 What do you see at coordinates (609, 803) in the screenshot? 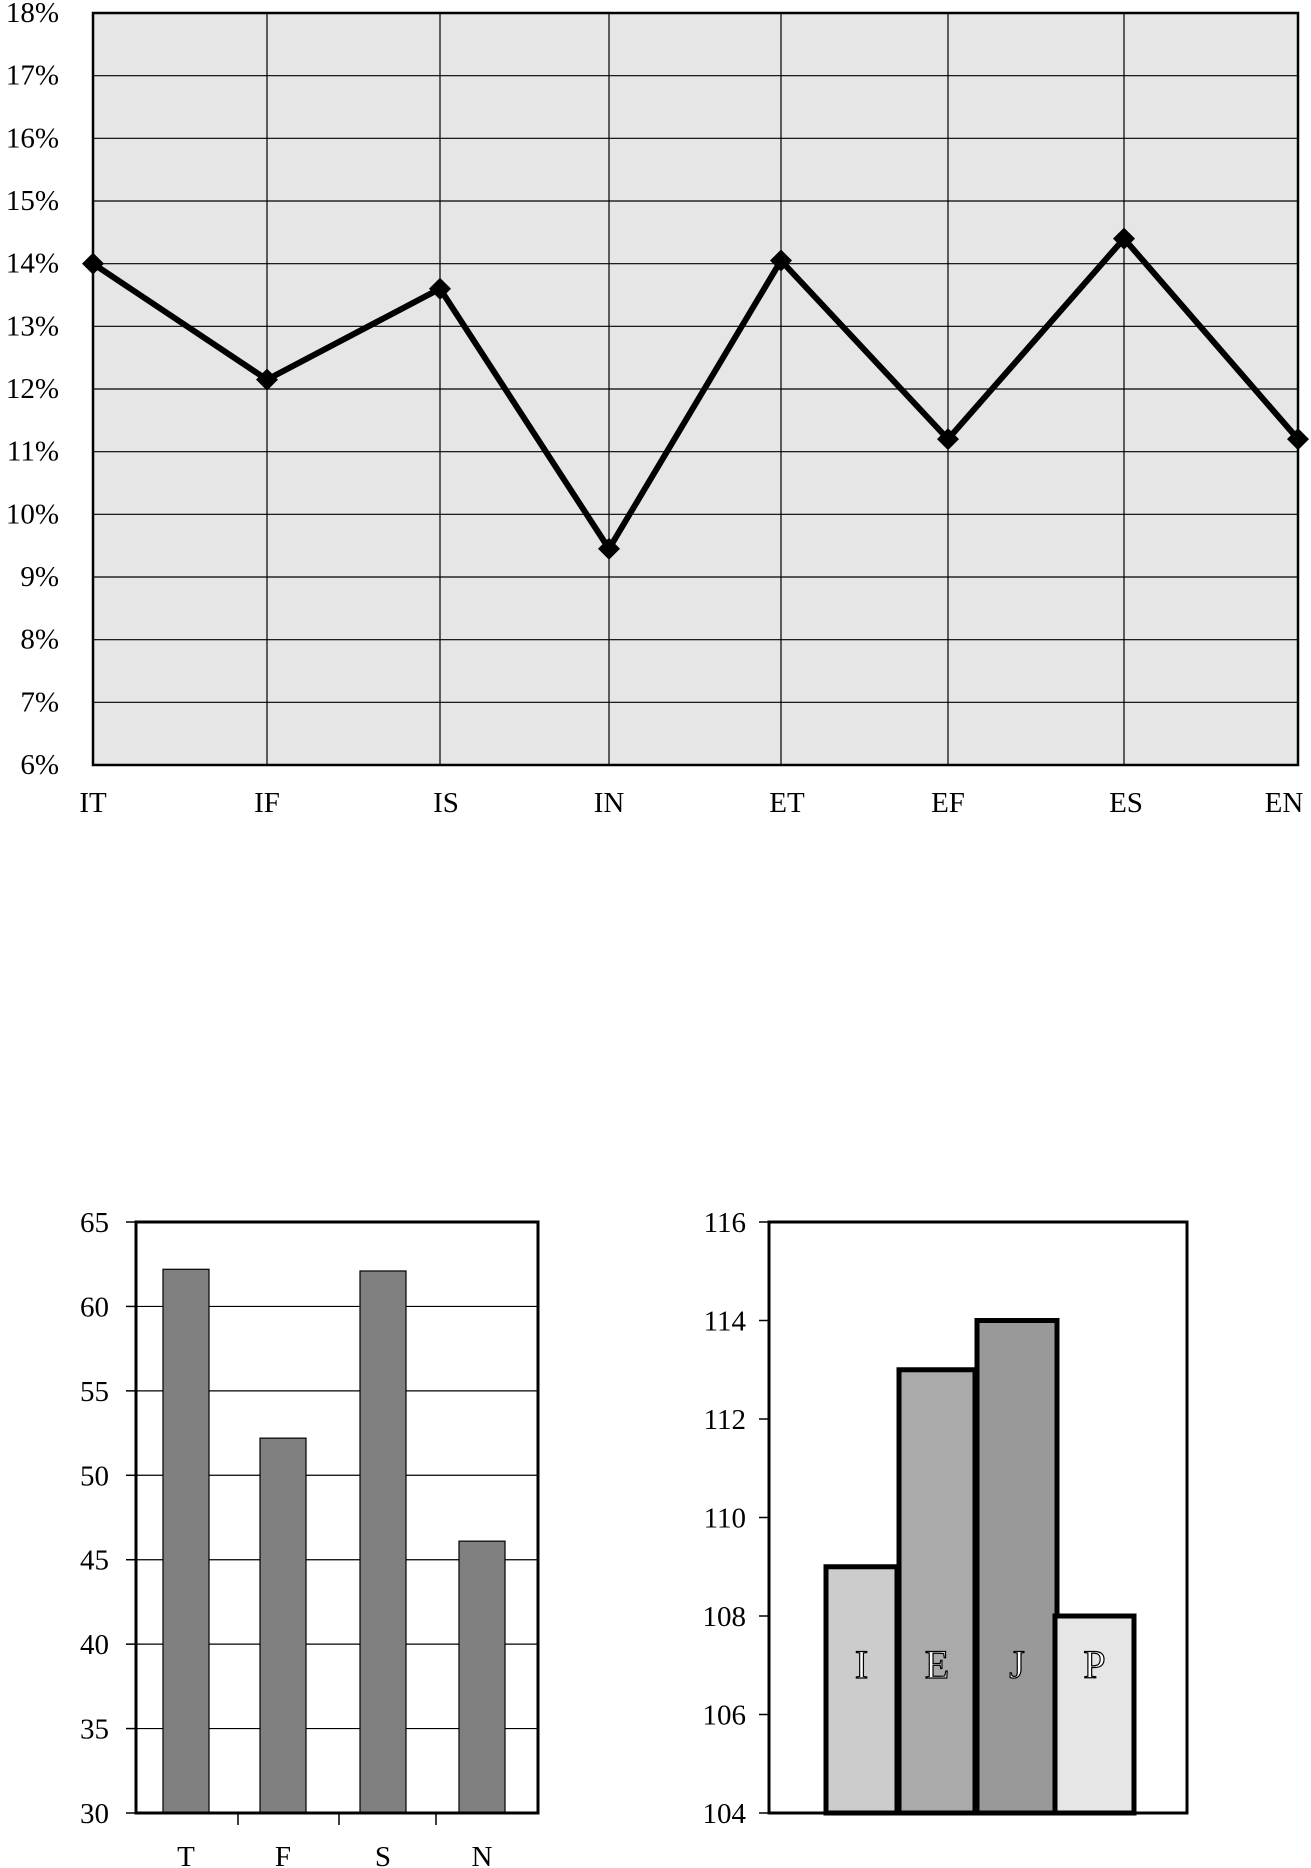
I see `x-tick-label: IN` at bounding box center [609, 803].